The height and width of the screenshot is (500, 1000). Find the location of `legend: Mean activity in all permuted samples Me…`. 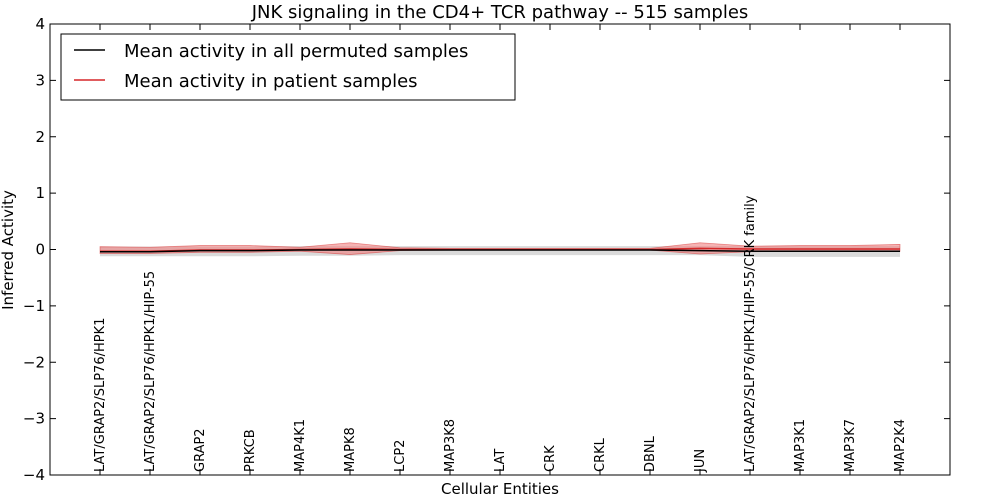

legend: Mean activity in all permuted samples Me… is located at coordinates (288, 67).